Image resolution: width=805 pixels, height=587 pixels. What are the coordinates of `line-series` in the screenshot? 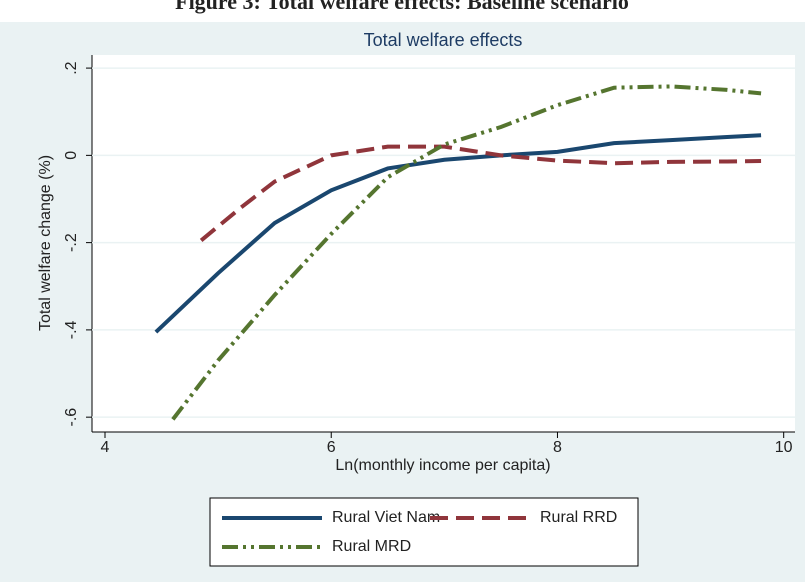 It's located at (480, 193).